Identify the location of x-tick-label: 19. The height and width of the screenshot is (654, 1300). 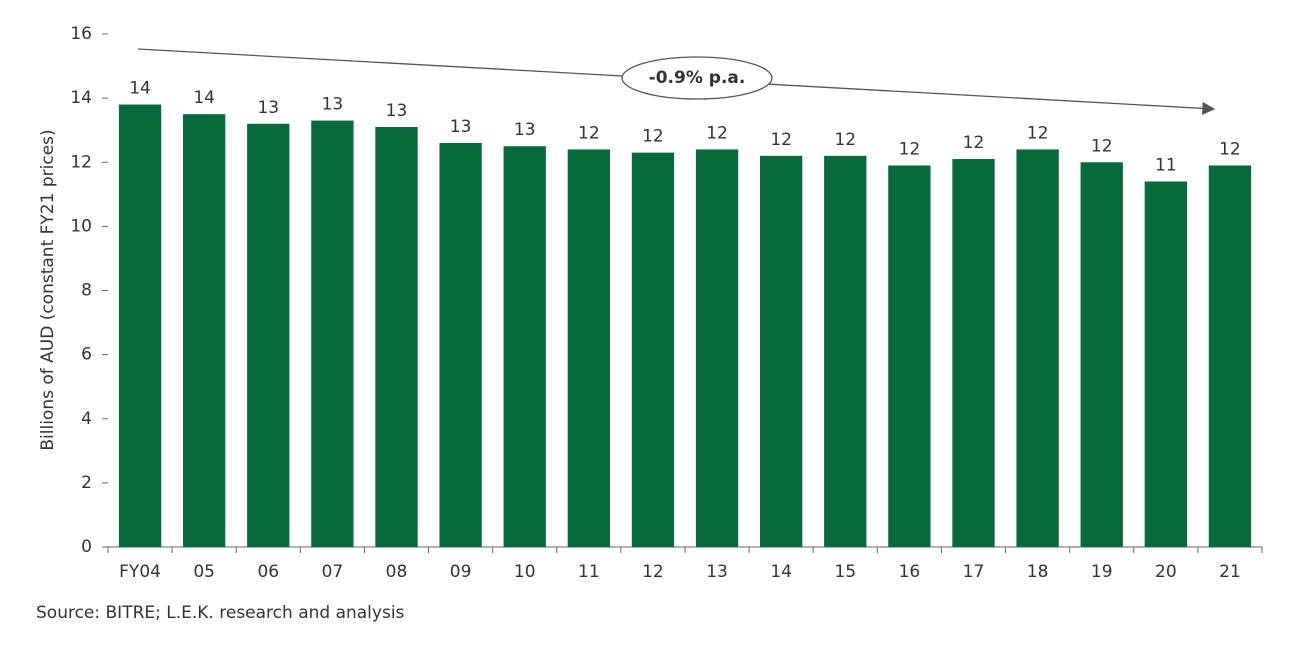
(1102, 572).